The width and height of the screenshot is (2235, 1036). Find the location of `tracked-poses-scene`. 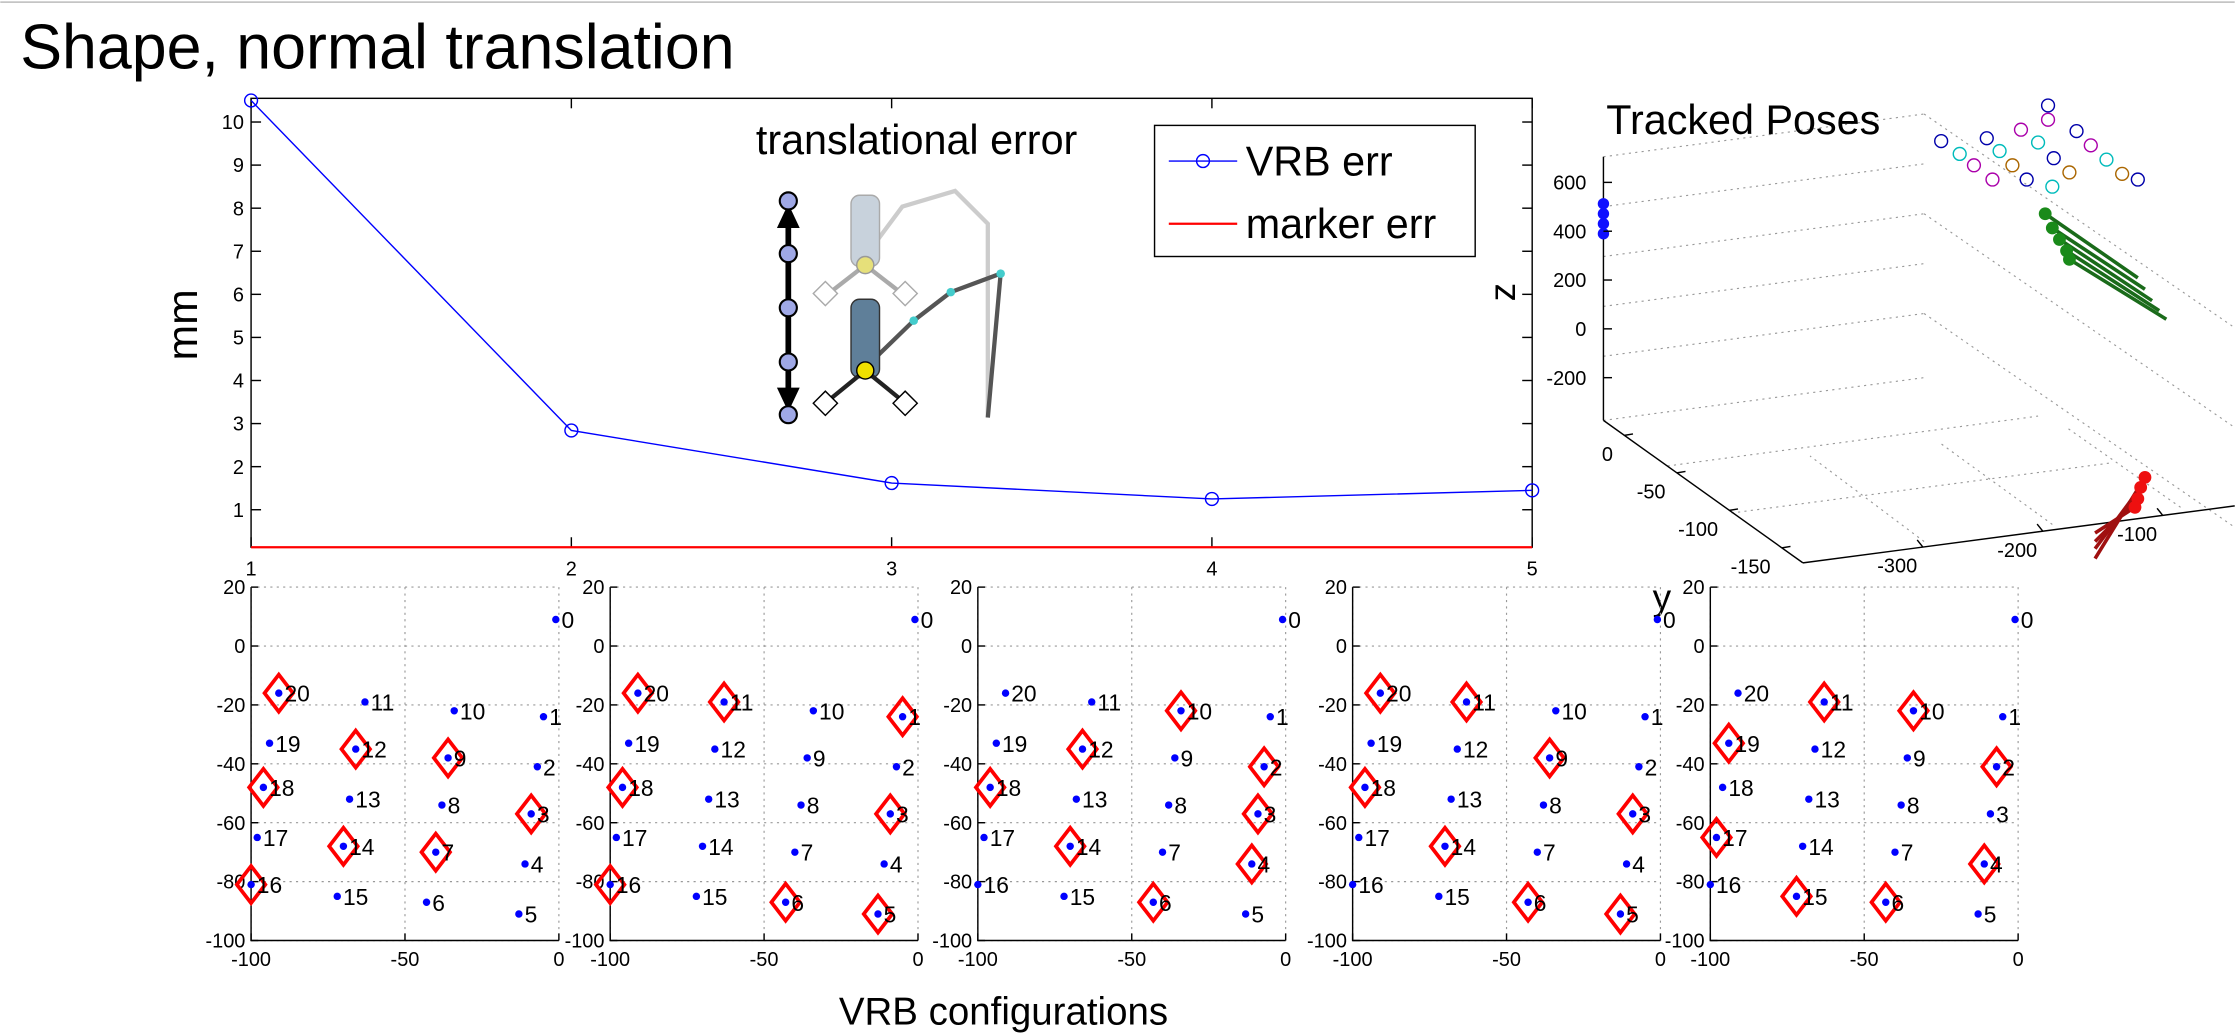

tracked-poses-scene is located at coordinates (1916, 331).